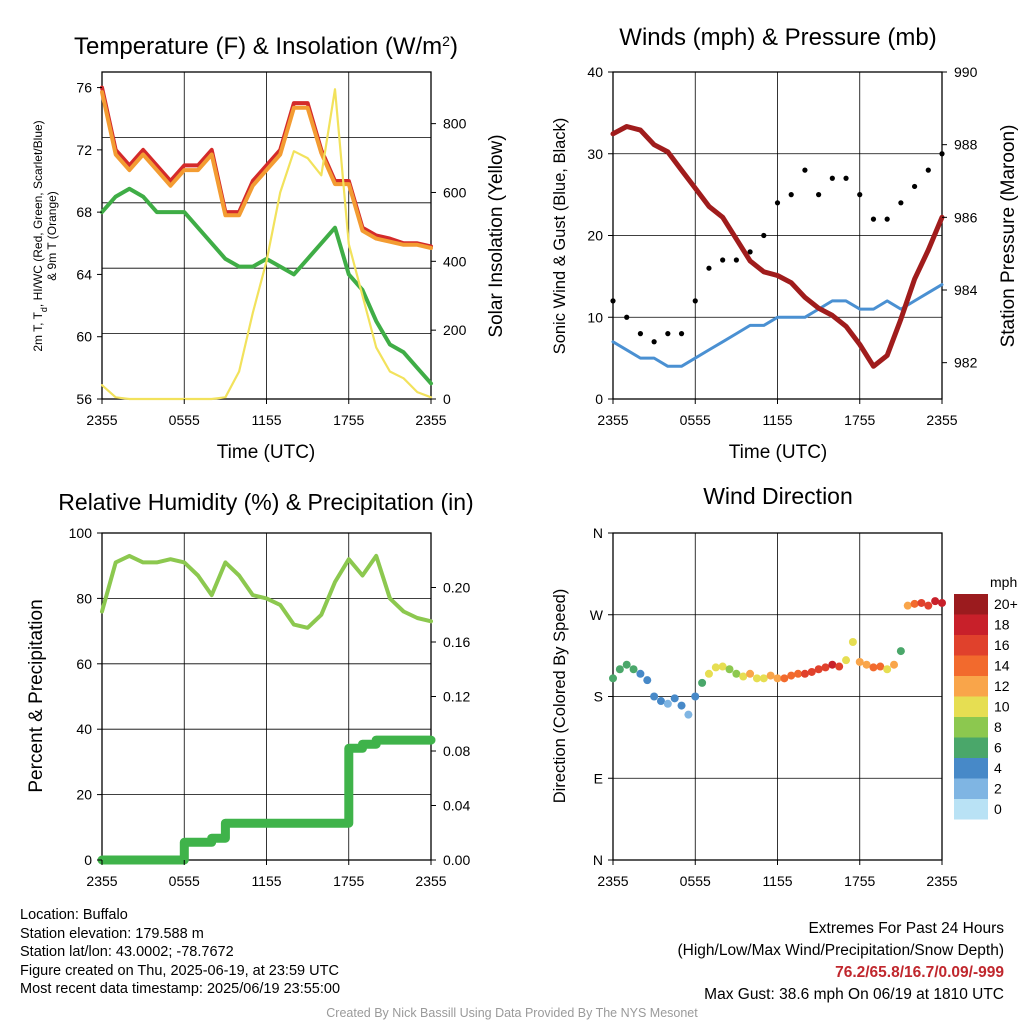 This screenshot has height=1024, width=1024. What do you see at coordinates (266, 874) in the screenshot?
I see `rh-x-ticks: 2355 0555 1155 1755 2355` at bounding box center [266, 874].